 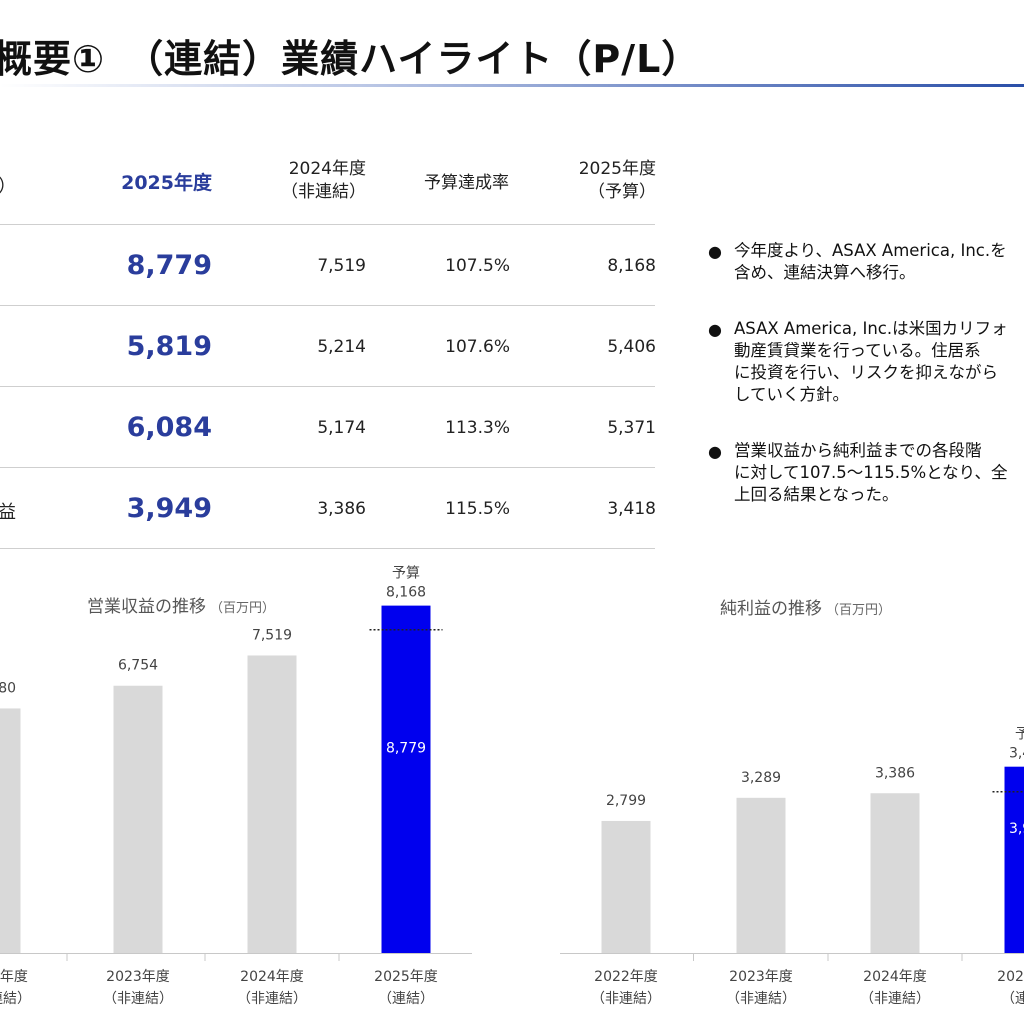 What do you see at coordinates (341, 428) in the screenshot?
I see `table-cell: 5,174` at bounding box center [341, 428].